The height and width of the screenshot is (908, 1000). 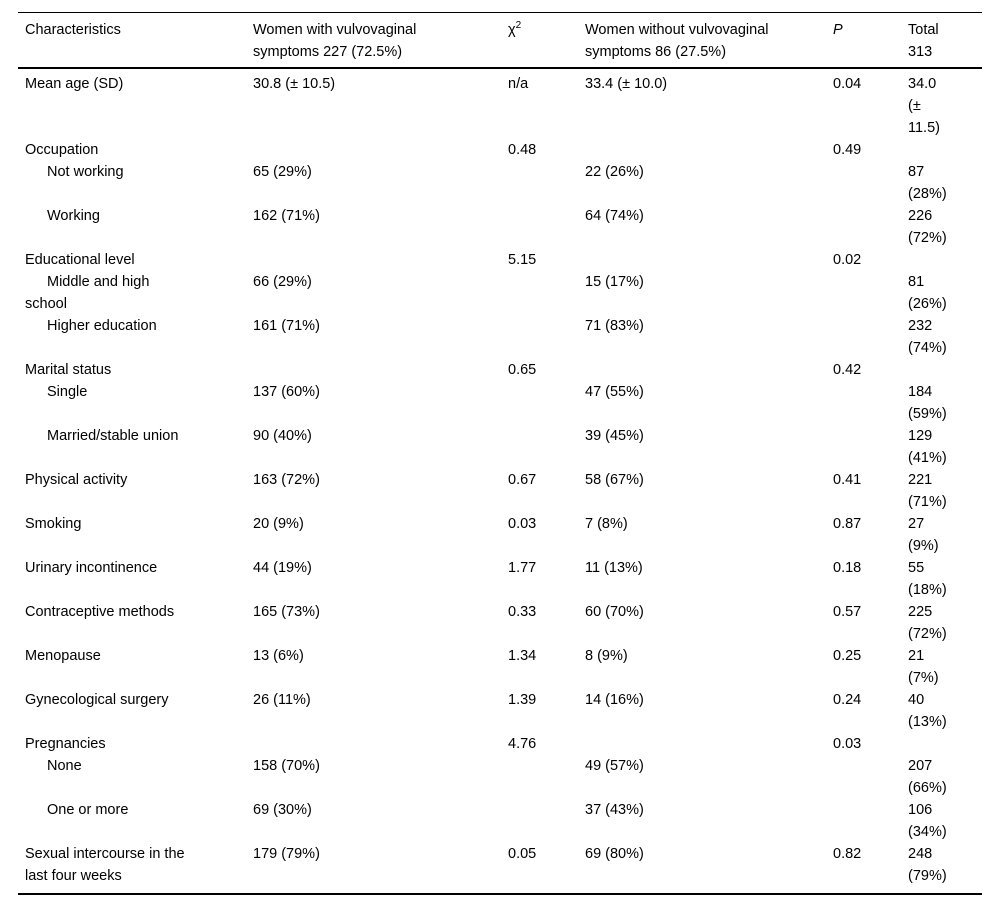 What do you see at coordinates (614, 172) in the screenshot?
I see `women-without-value-cell: 22 (26%)` at bounding box center [614, 172].